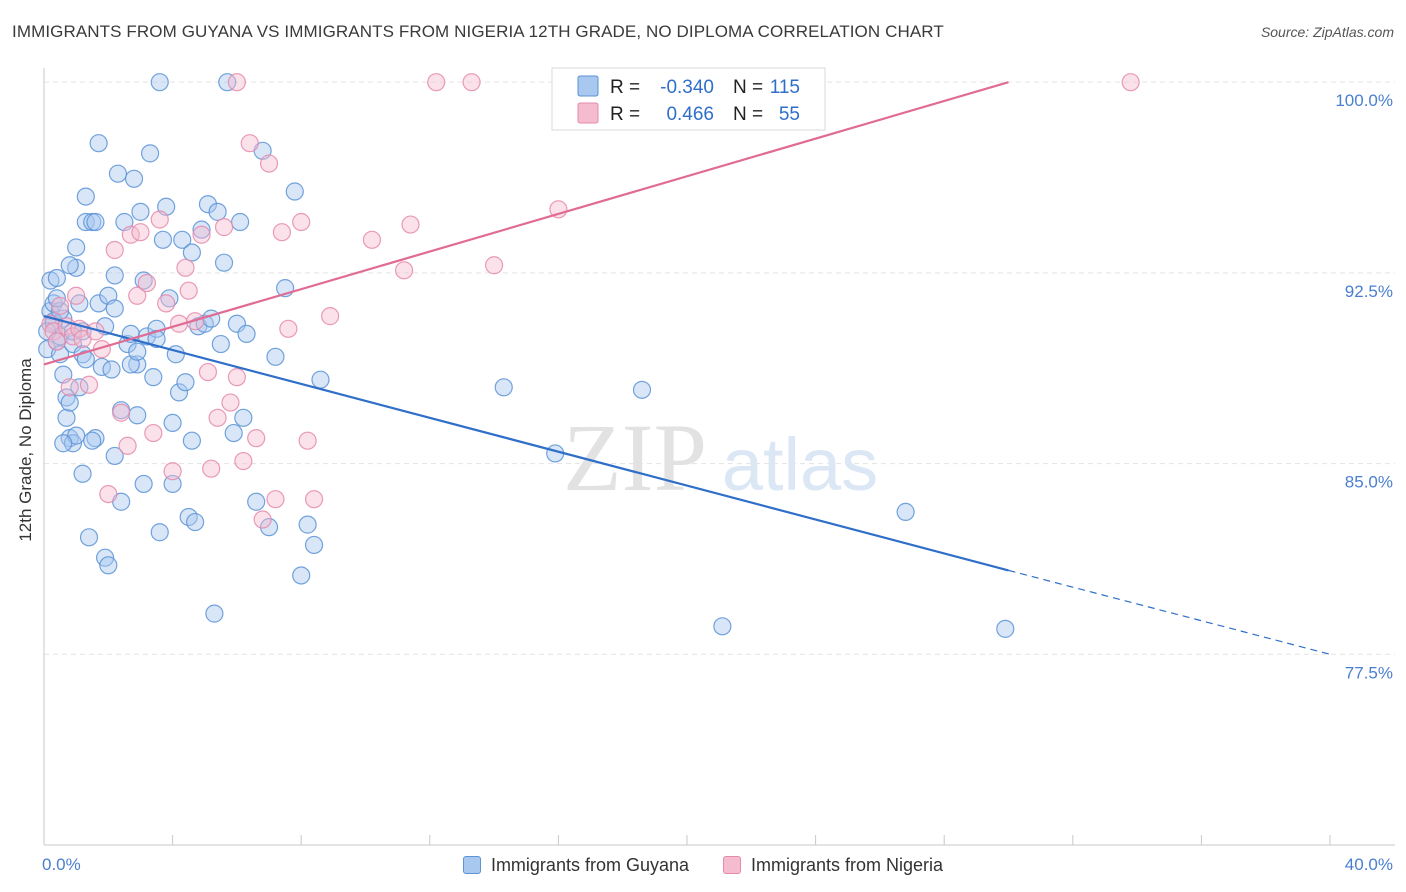  I want to click on watermark-zip: ZIP, so click(635, 457).